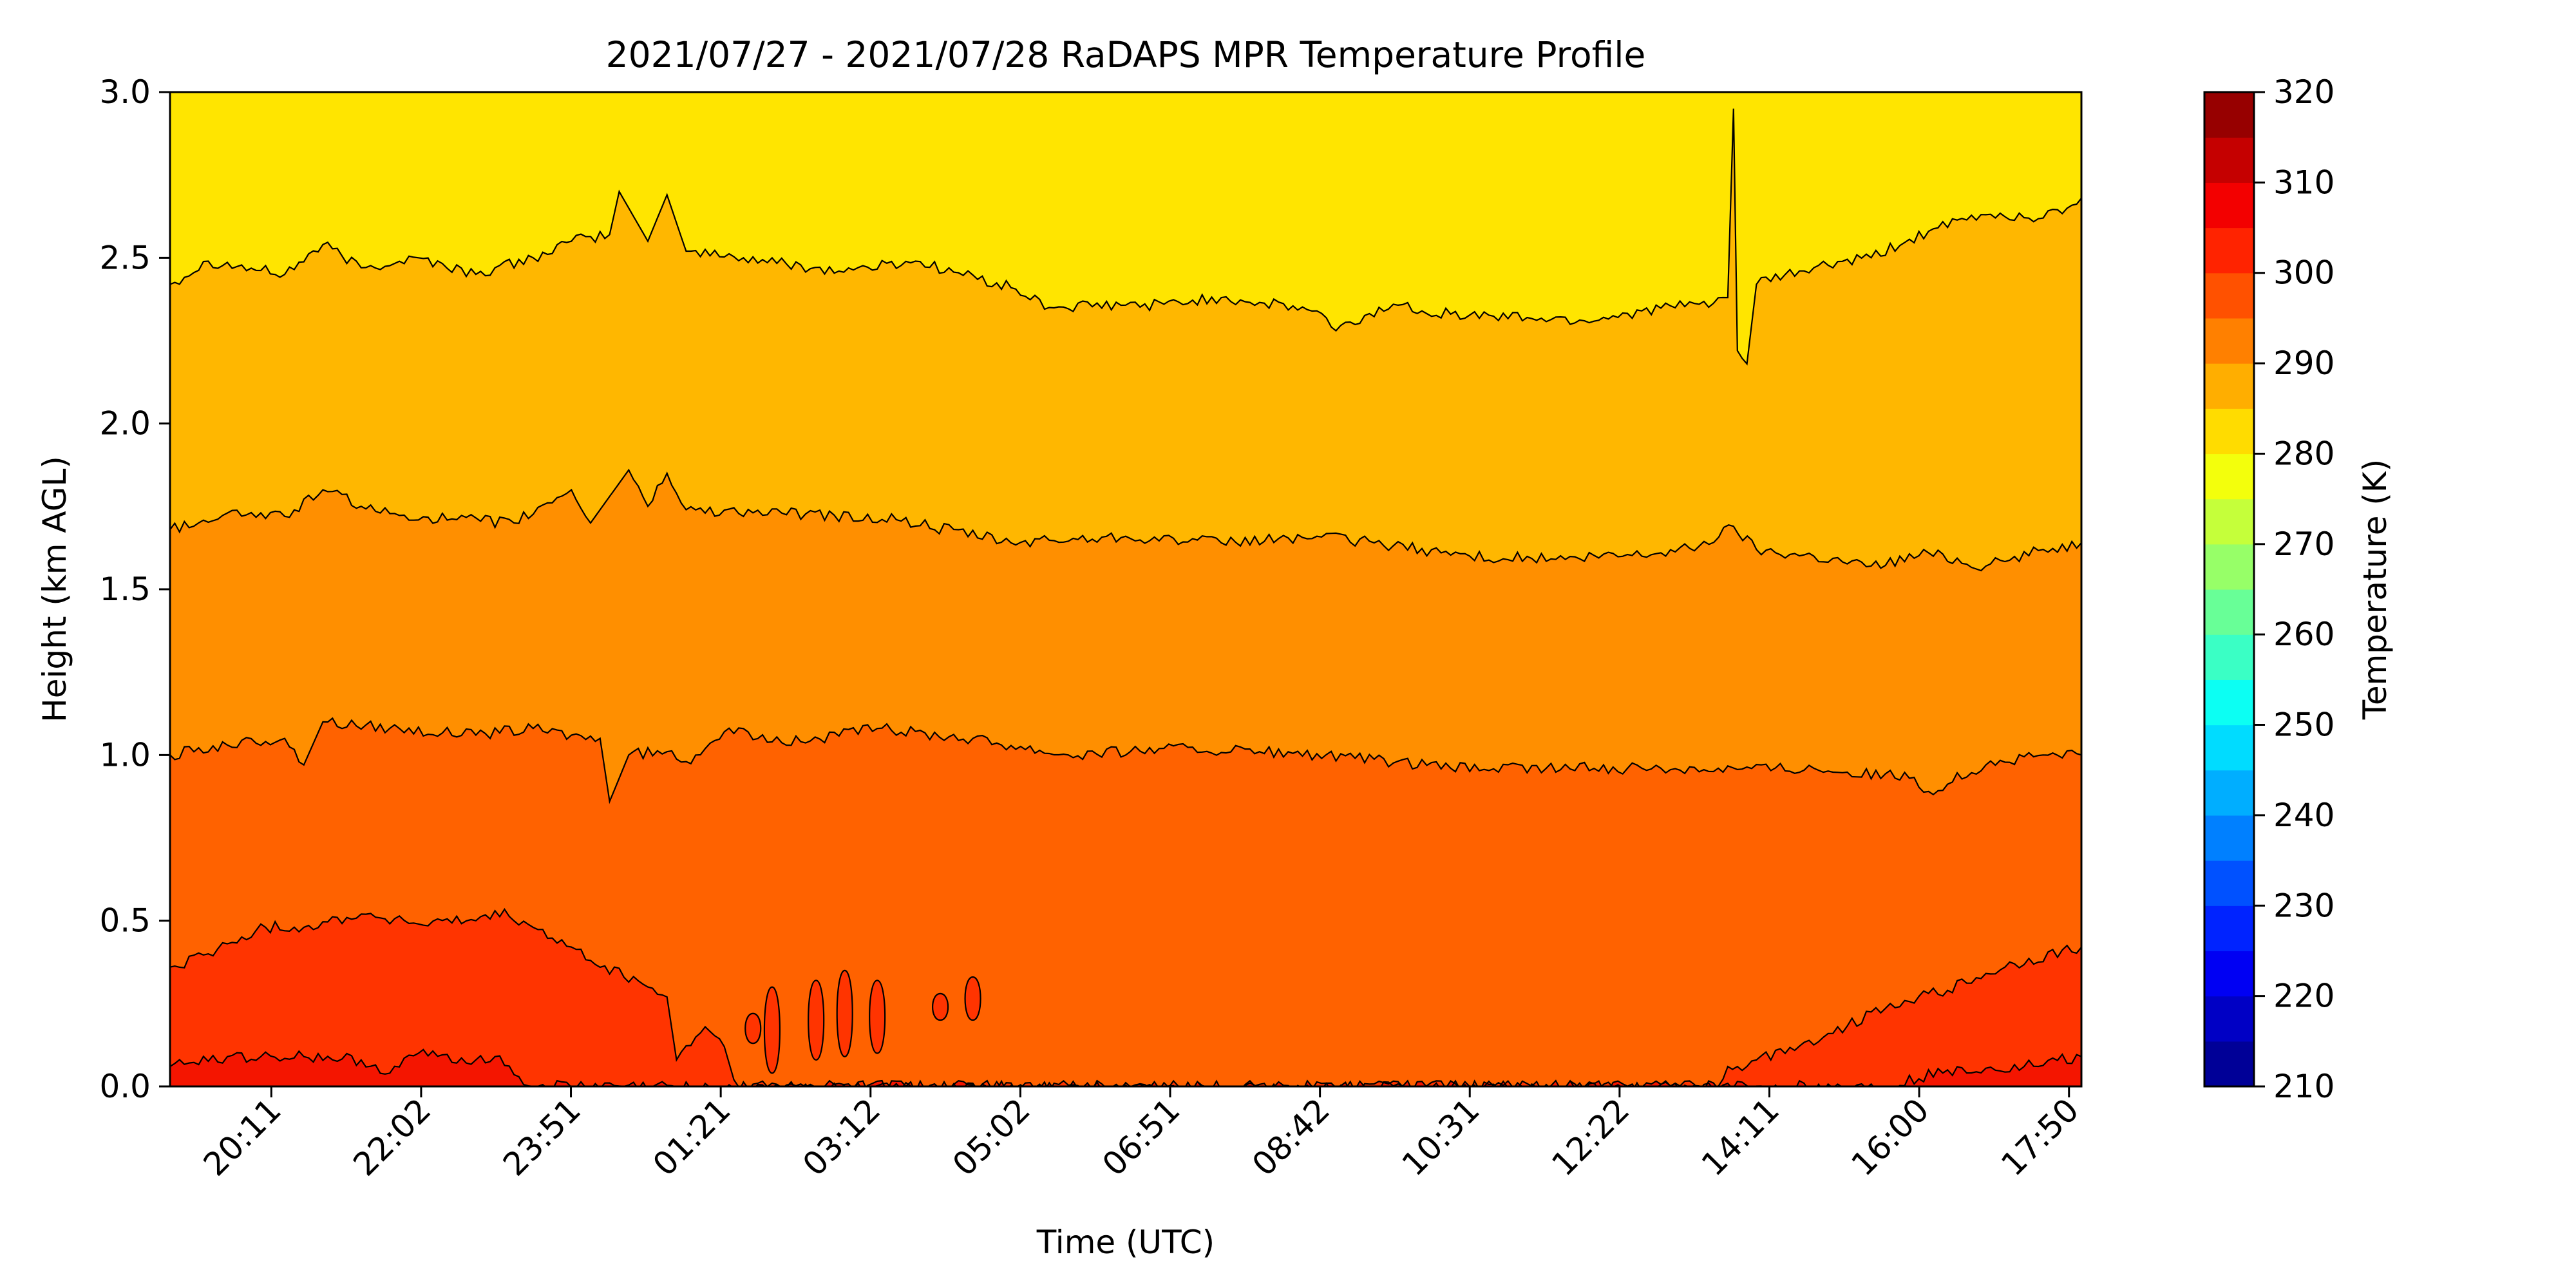 Image resolution: width=2576 pixels, height=1288 pixels. What do you see at coordinates (125, 921) in the screenshot?
I see `y-tick-label: 0.5` at bounding box center [125, 921].